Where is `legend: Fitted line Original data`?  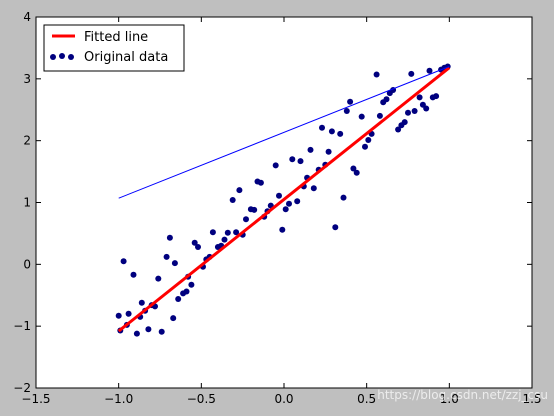 legend: Fitted line Original data is located at coordinates (114, 48).